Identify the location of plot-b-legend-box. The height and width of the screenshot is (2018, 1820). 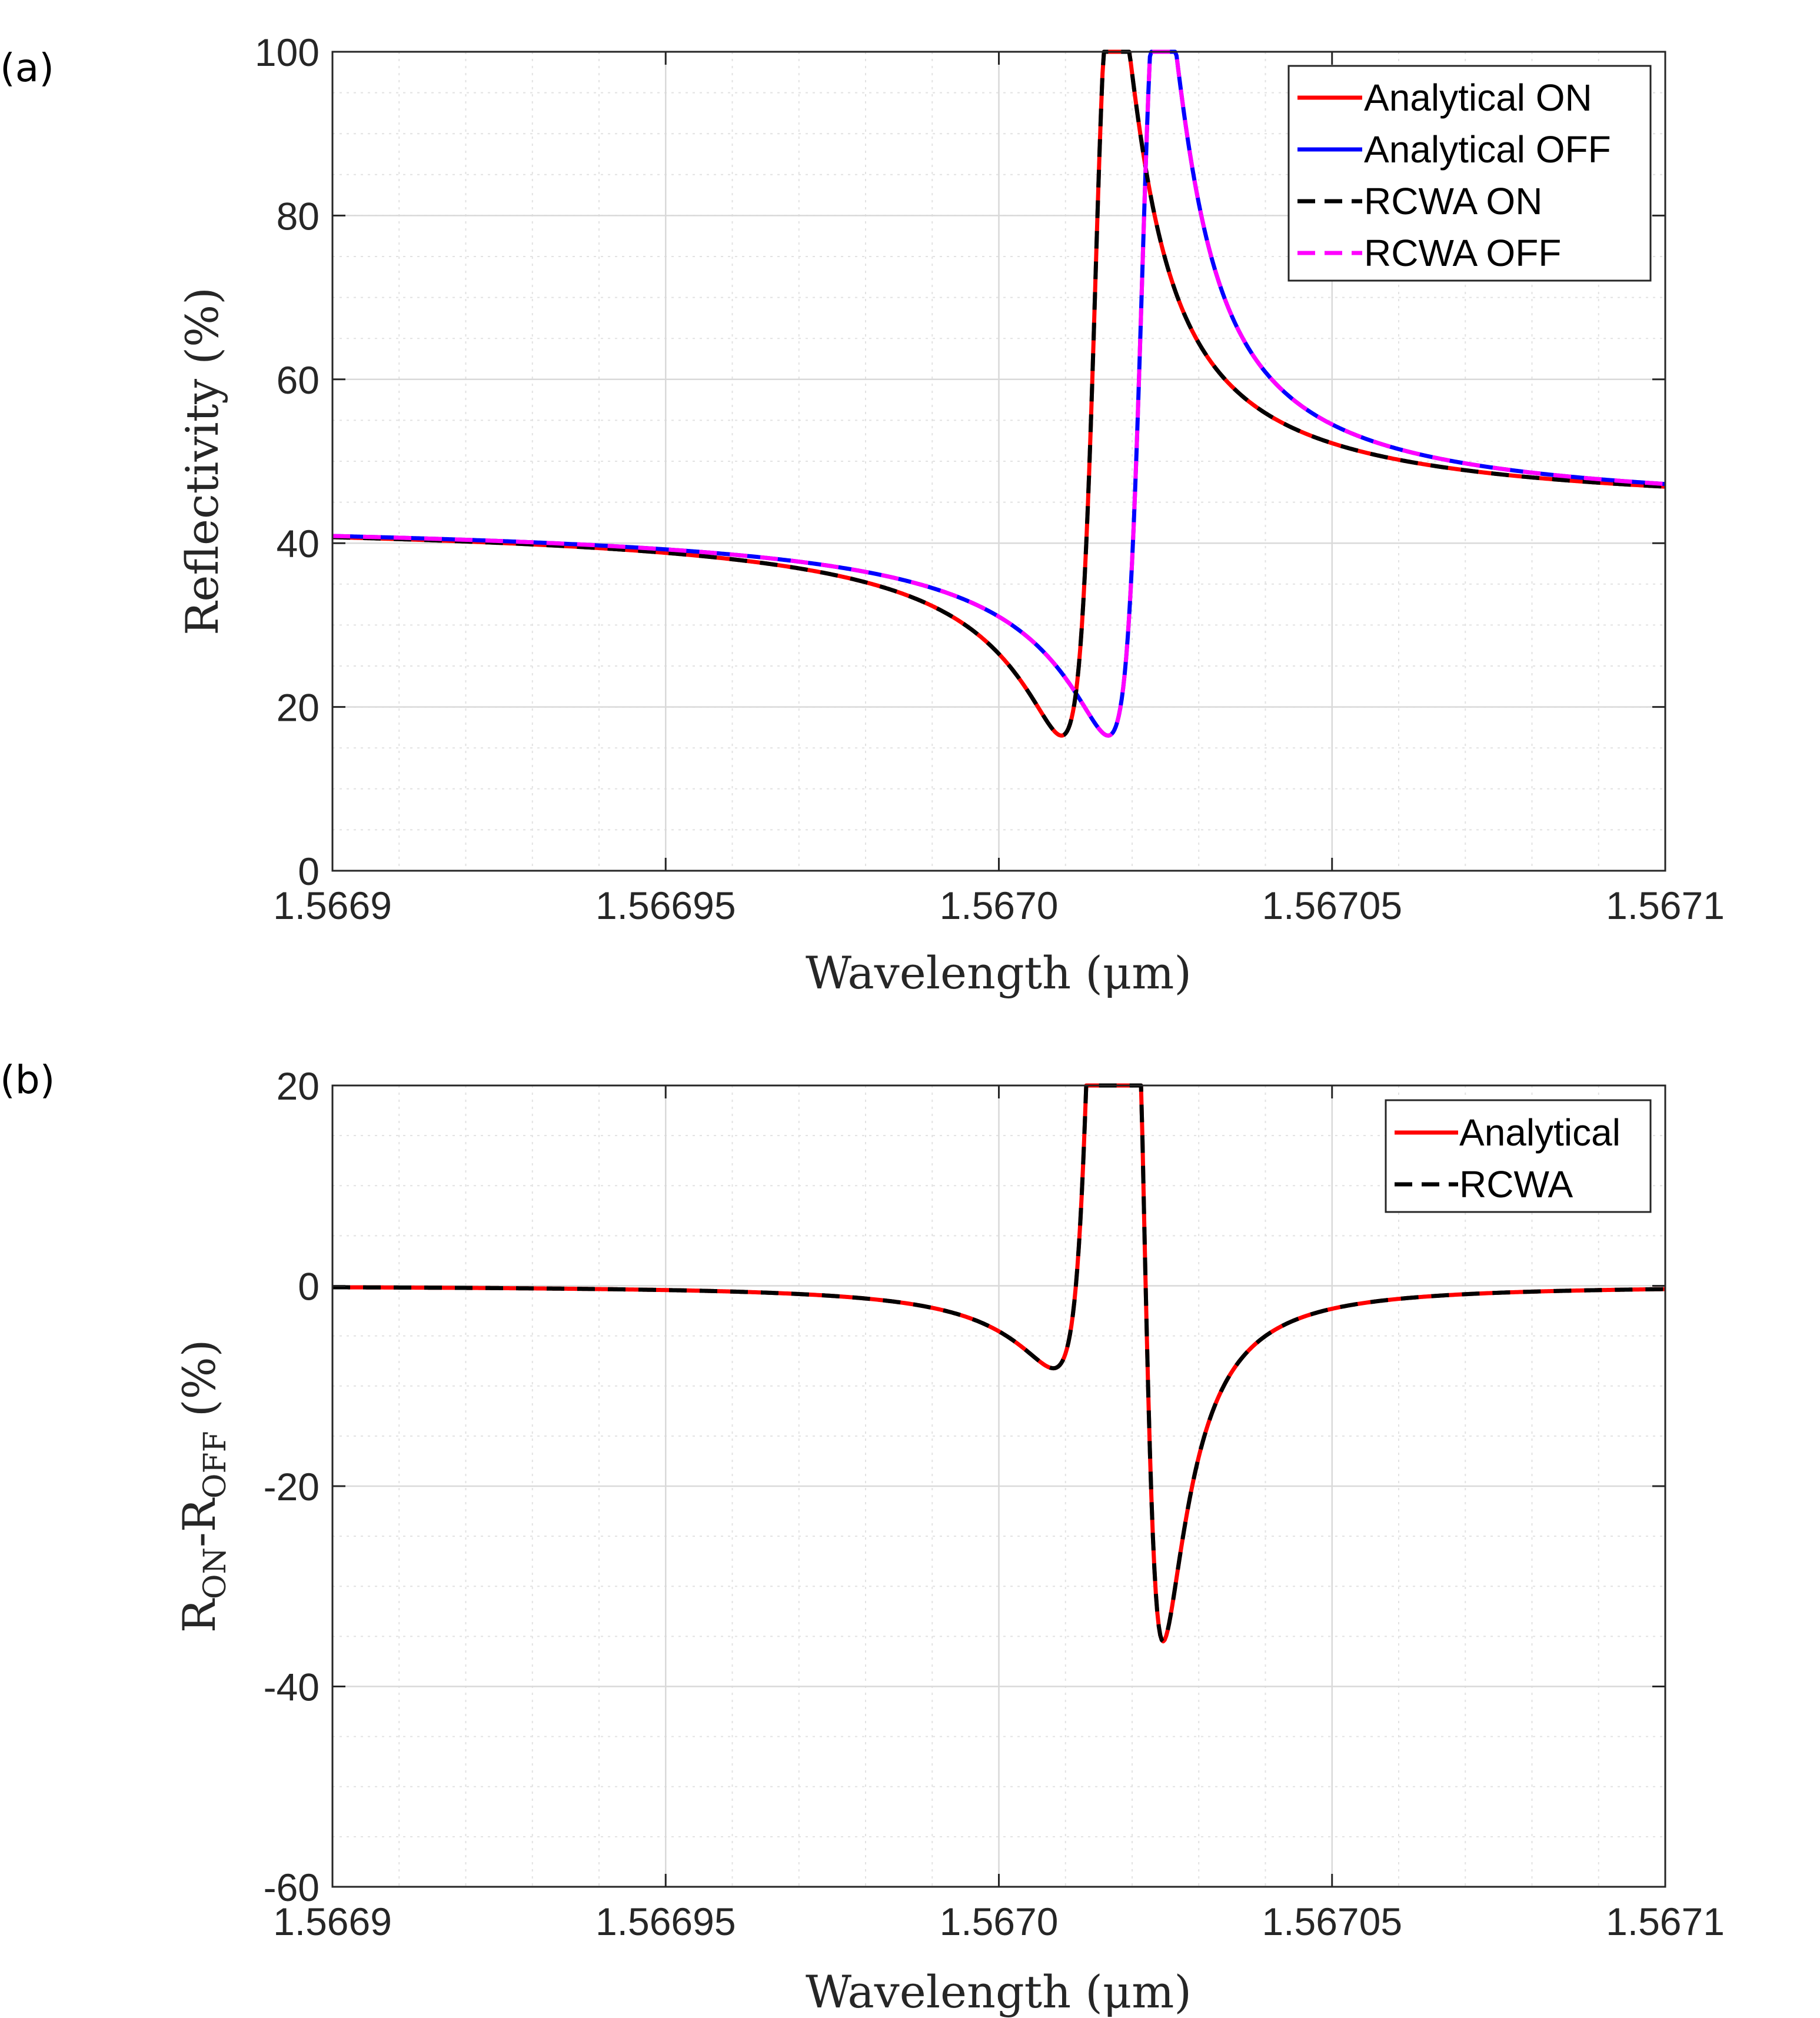
(1518, 1156).